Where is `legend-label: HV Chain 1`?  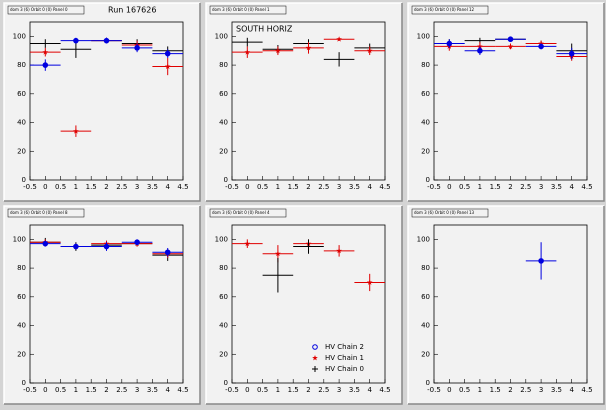 legend-label: HV Chain 1 is located at coordinates (344, 358).